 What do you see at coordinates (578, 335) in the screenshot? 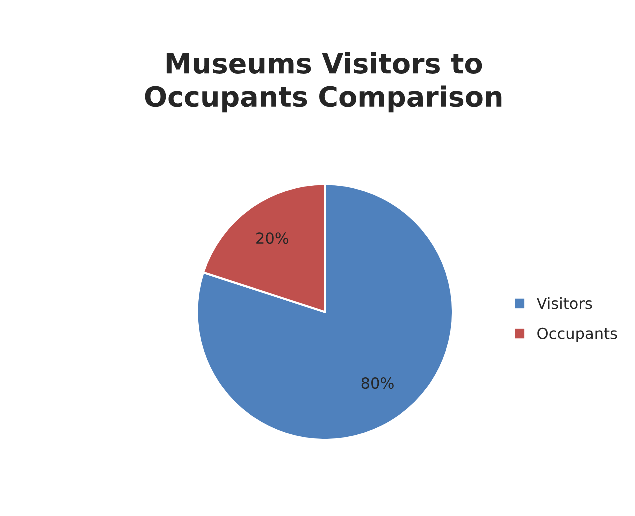
I see `legend-label: Occupants` at bounding box center [578, 335].